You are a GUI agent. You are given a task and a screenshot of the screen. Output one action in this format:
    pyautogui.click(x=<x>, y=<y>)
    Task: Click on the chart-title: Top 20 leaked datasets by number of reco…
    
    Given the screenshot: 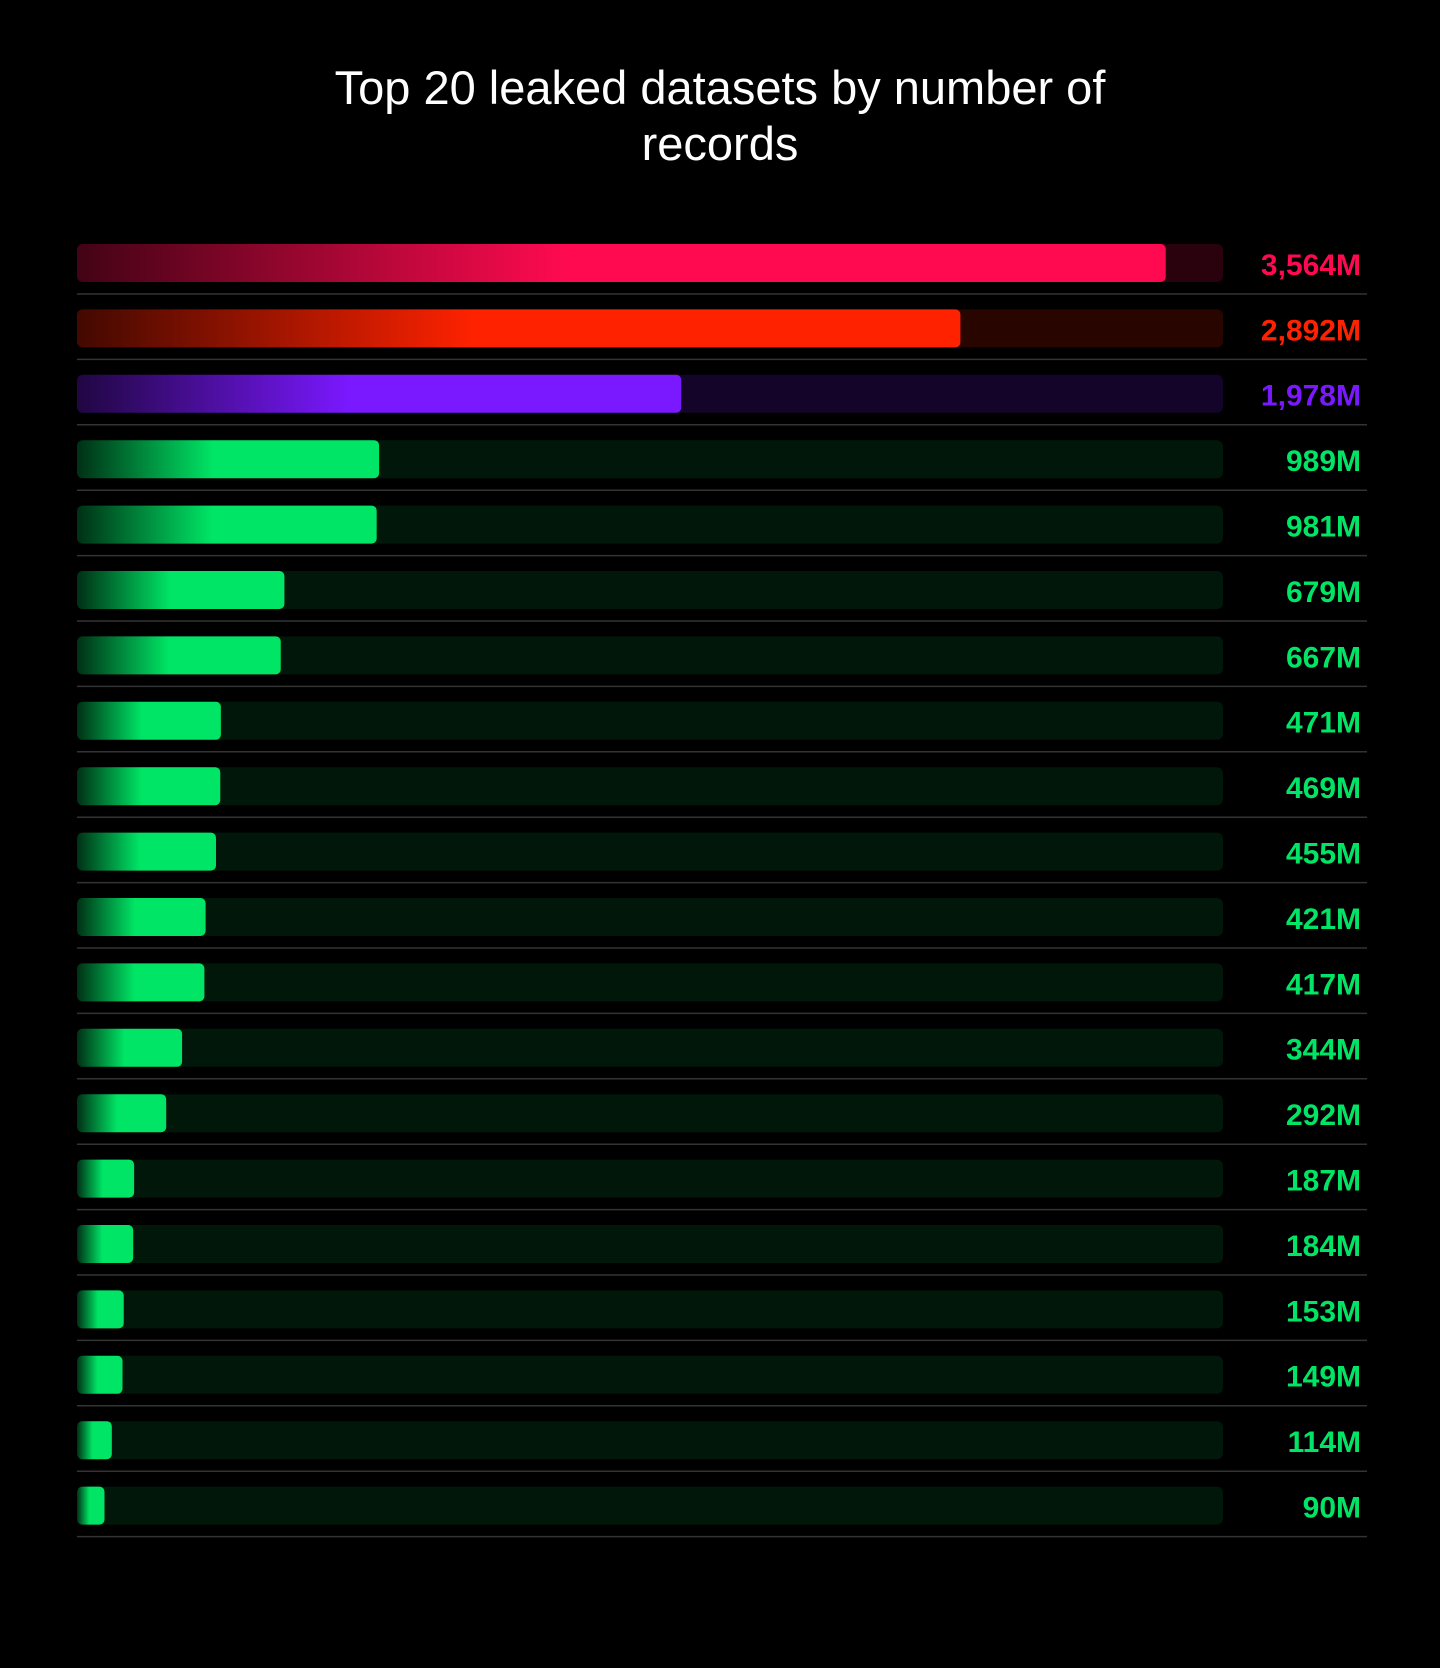 What is the action you would take?
    pyautogui.click(x=720, y=115)
    